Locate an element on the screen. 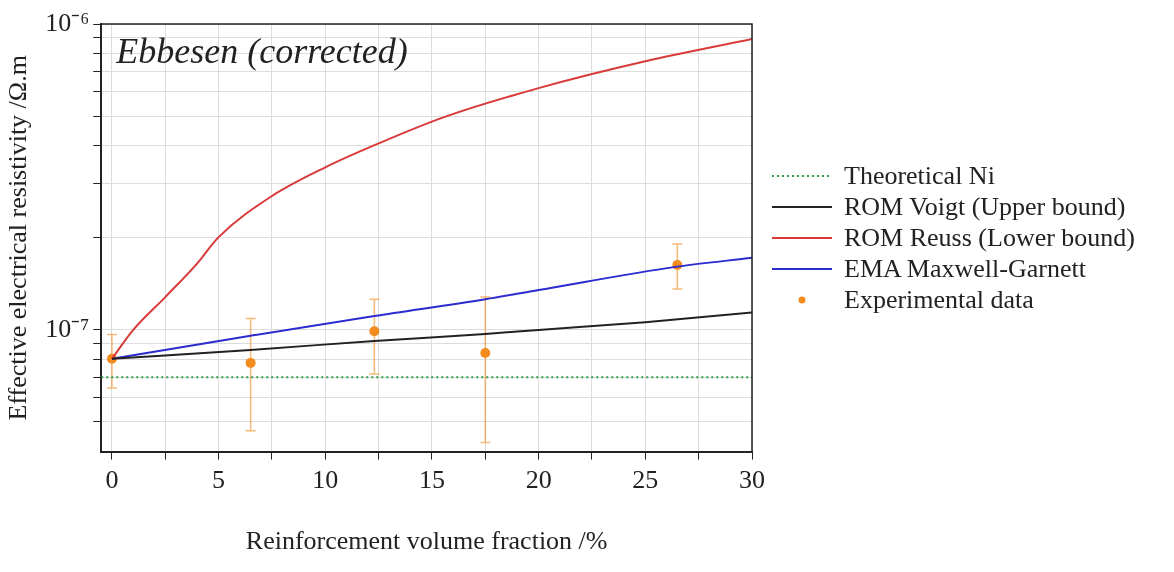 This screenshot has width=1174, height=572. legend-label: Theoretical Ni is located at coordinates (919, 175).